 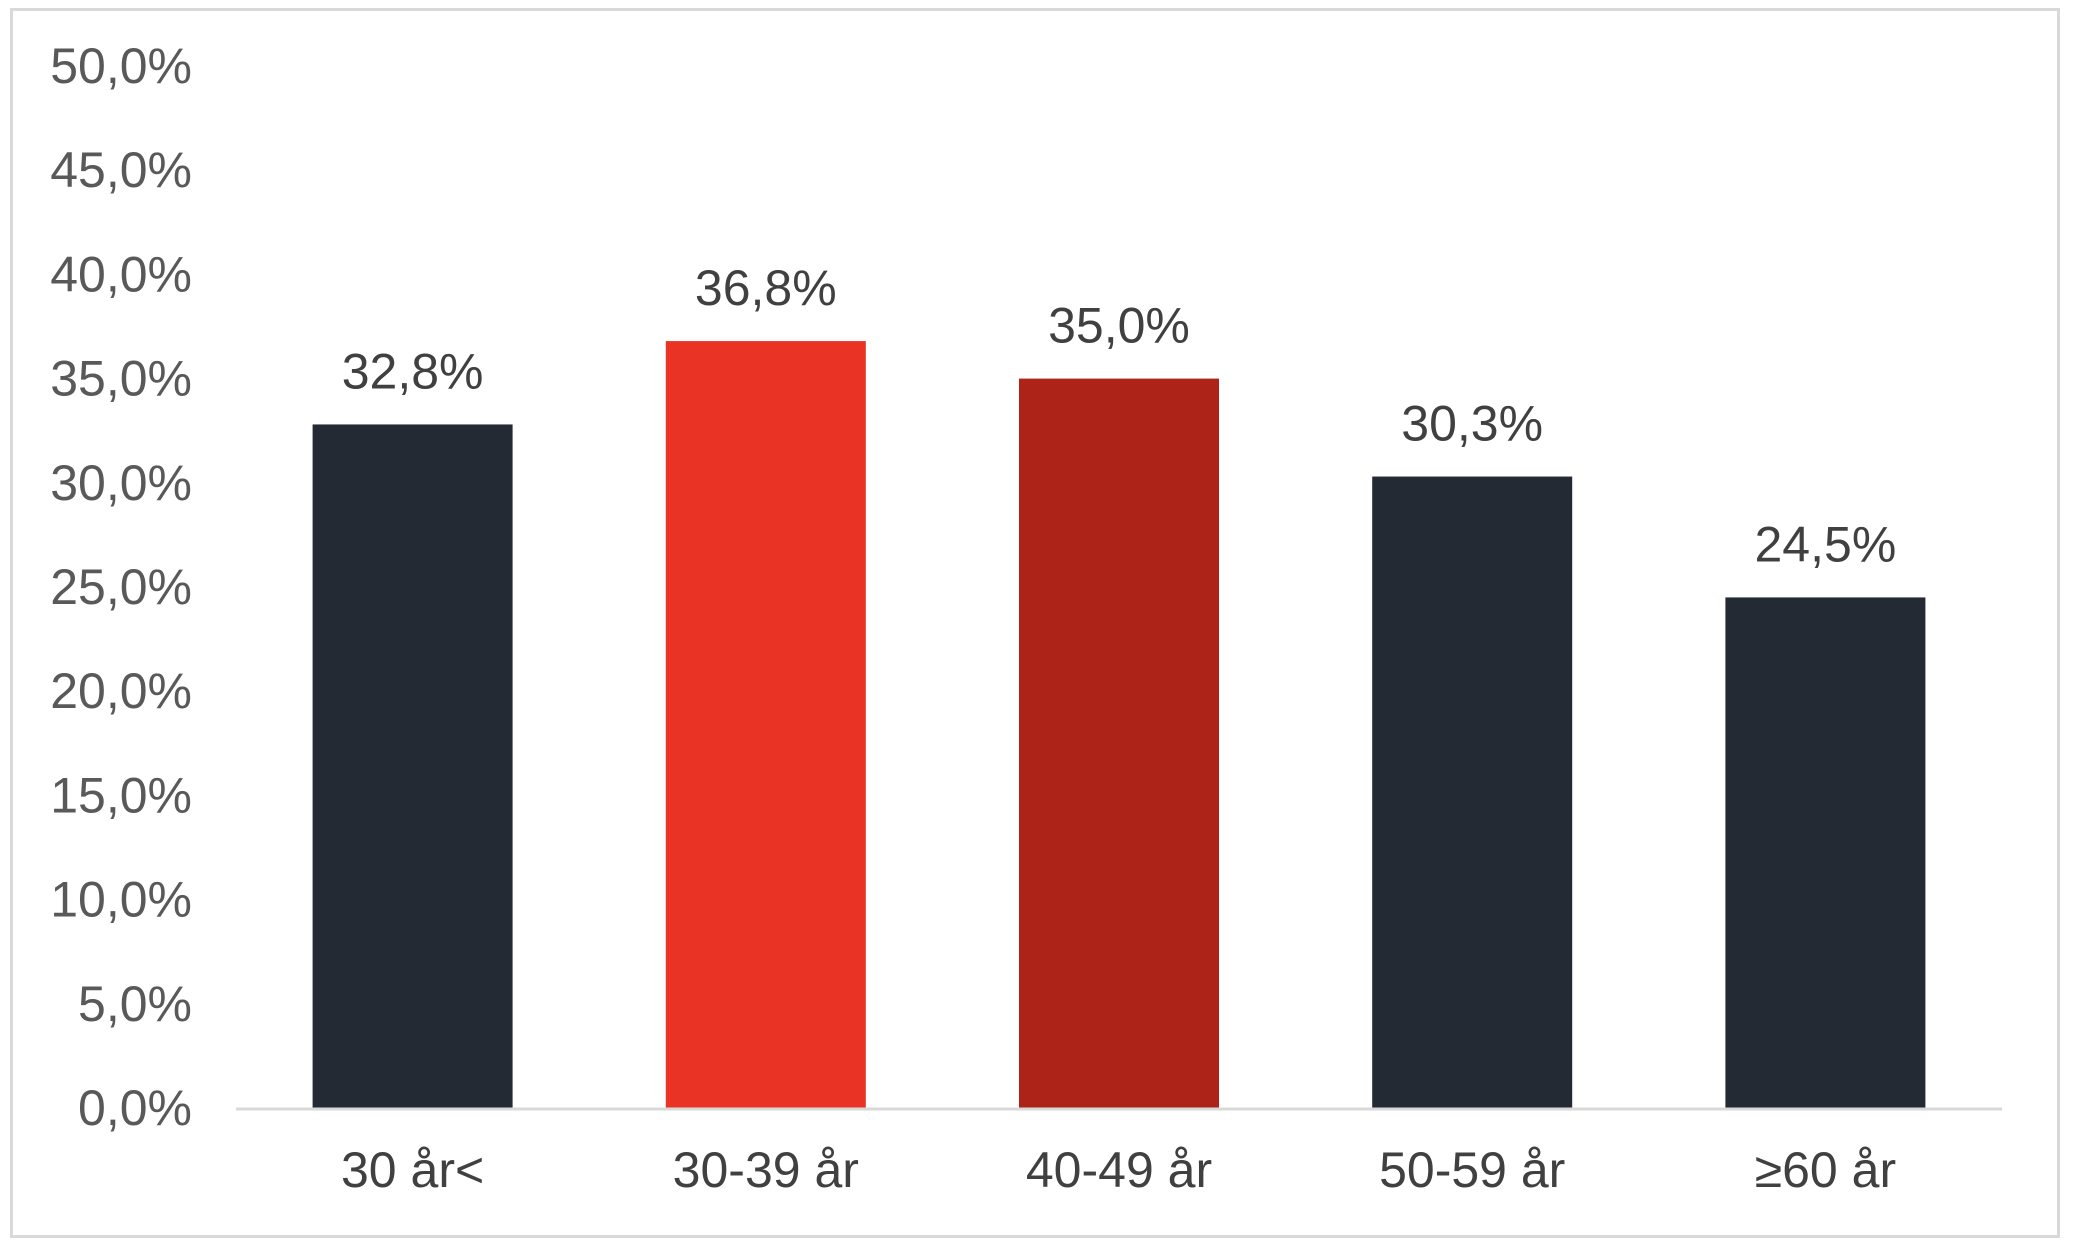 I want to click on y-tick-label: 45,0%, so click(x=121, y=170).